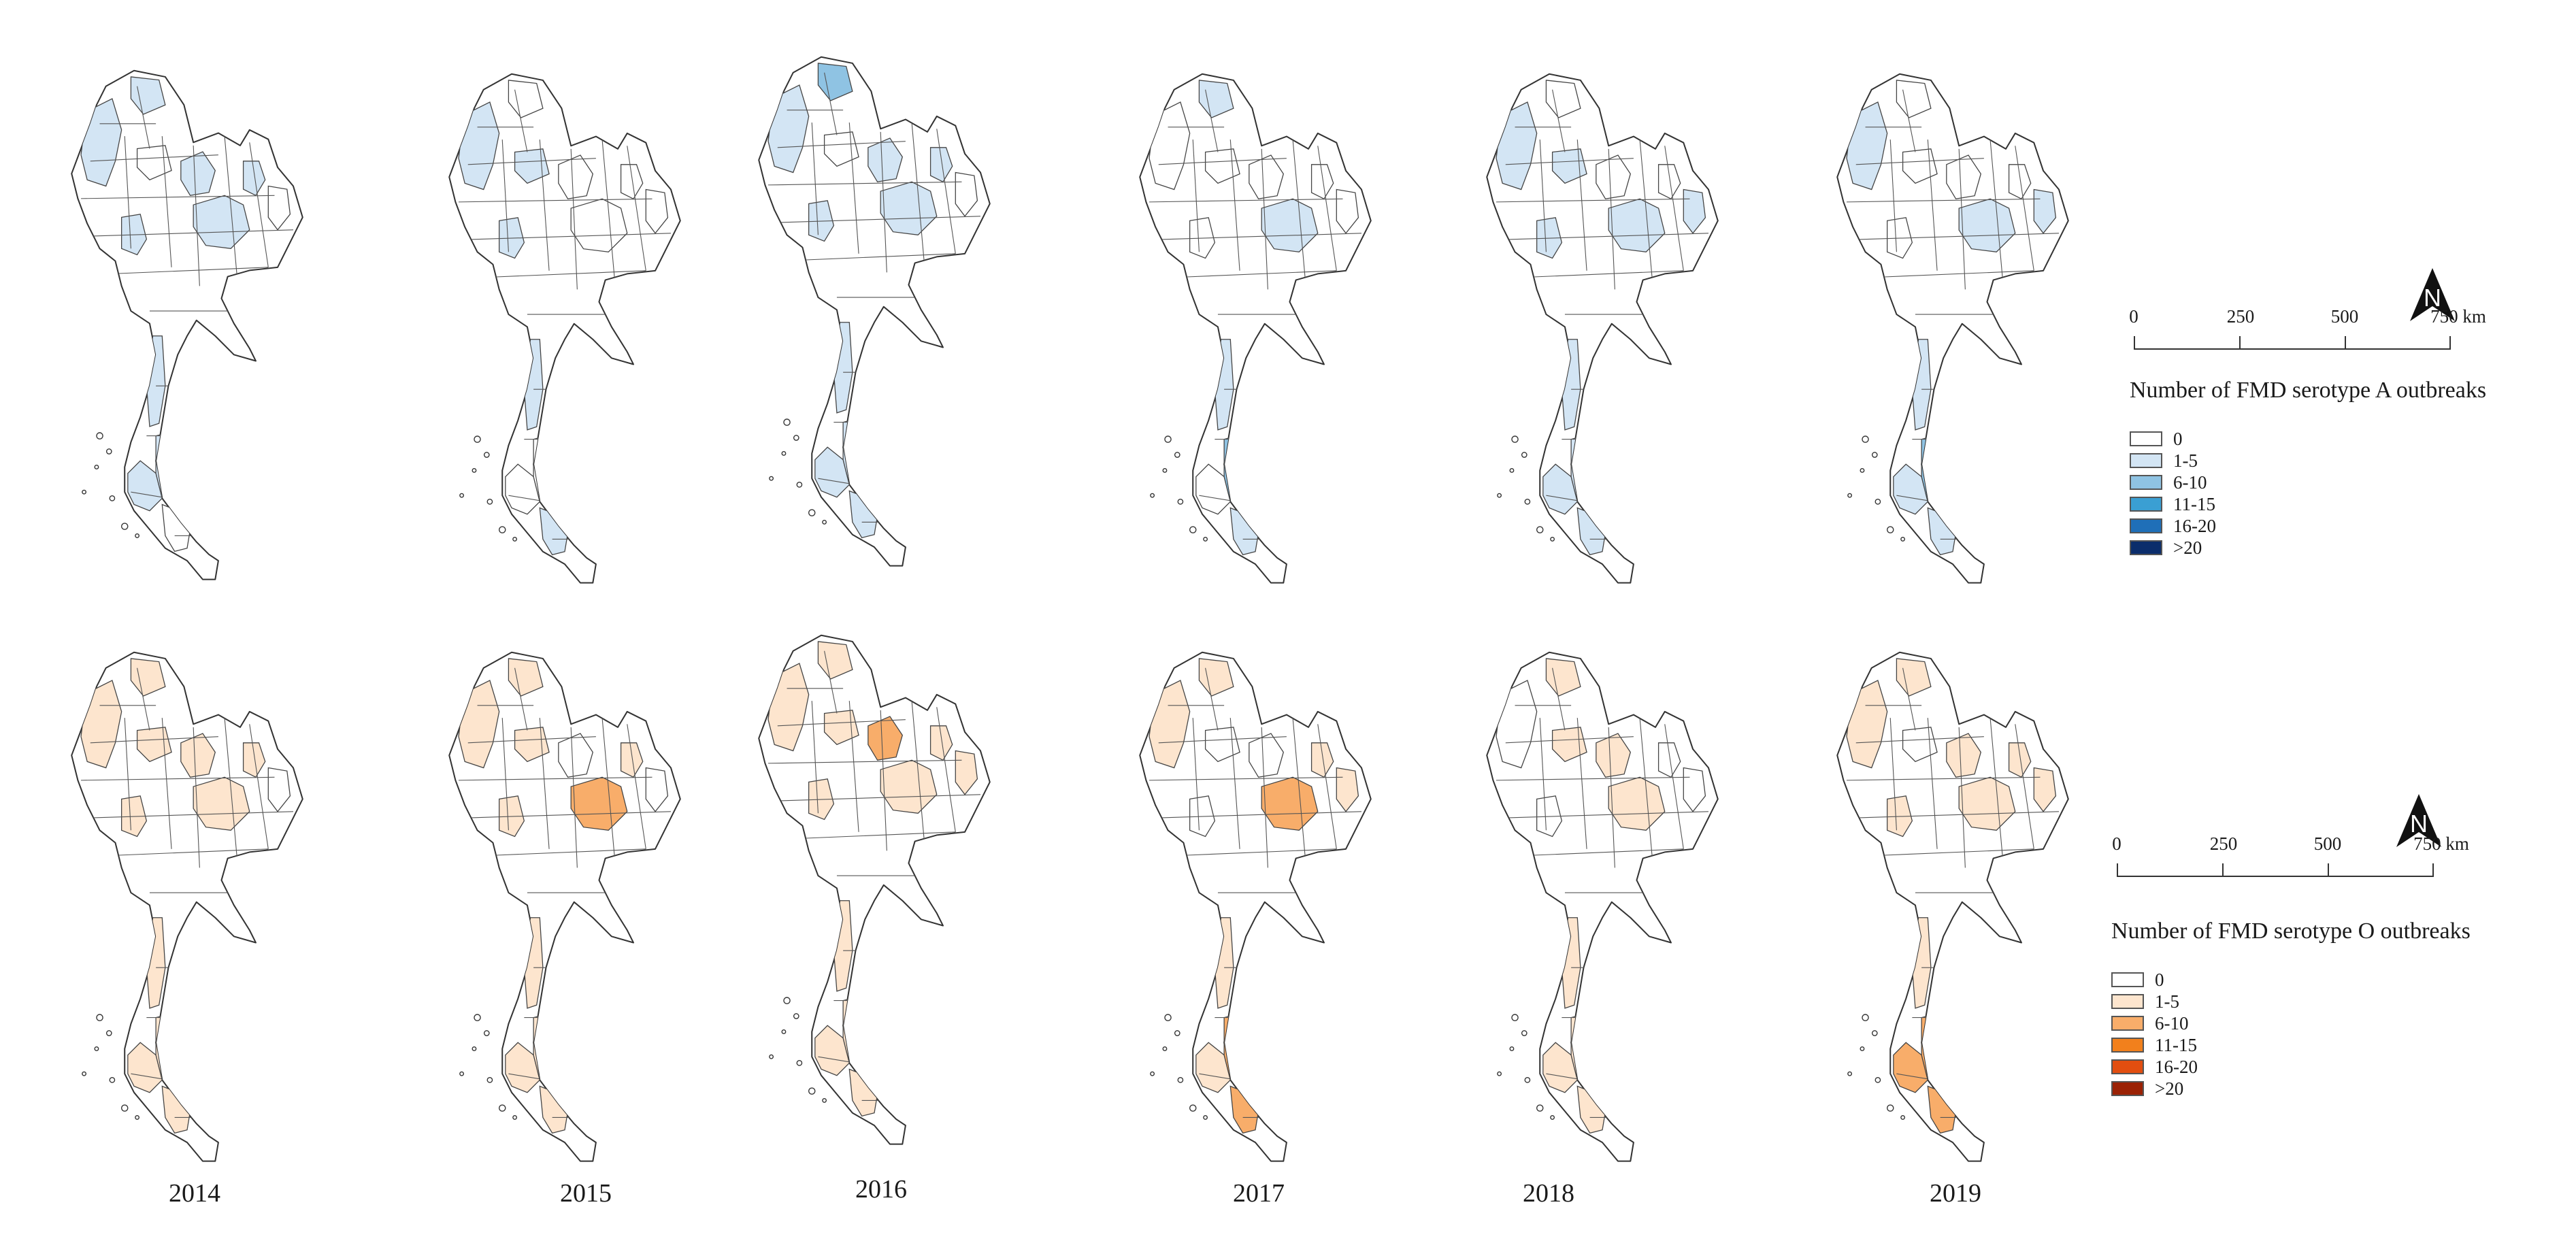  I want to click on legend-item: 6-10, so click(2353, 482).